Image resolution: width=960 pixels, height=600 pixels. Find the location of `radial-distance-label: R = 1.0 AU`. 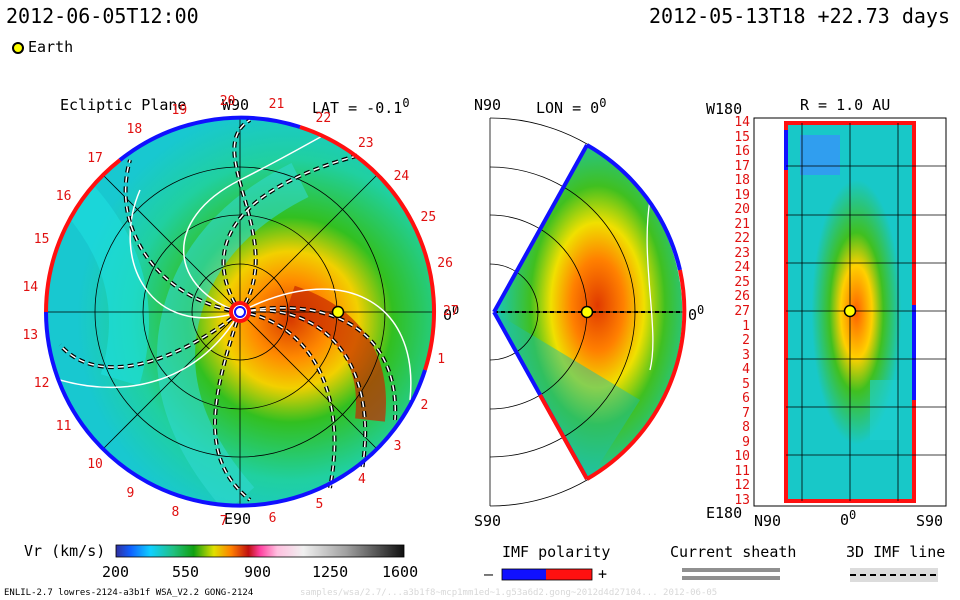

radial-distance-label: R = 1.0 AU is located at coordinates (845, 105).